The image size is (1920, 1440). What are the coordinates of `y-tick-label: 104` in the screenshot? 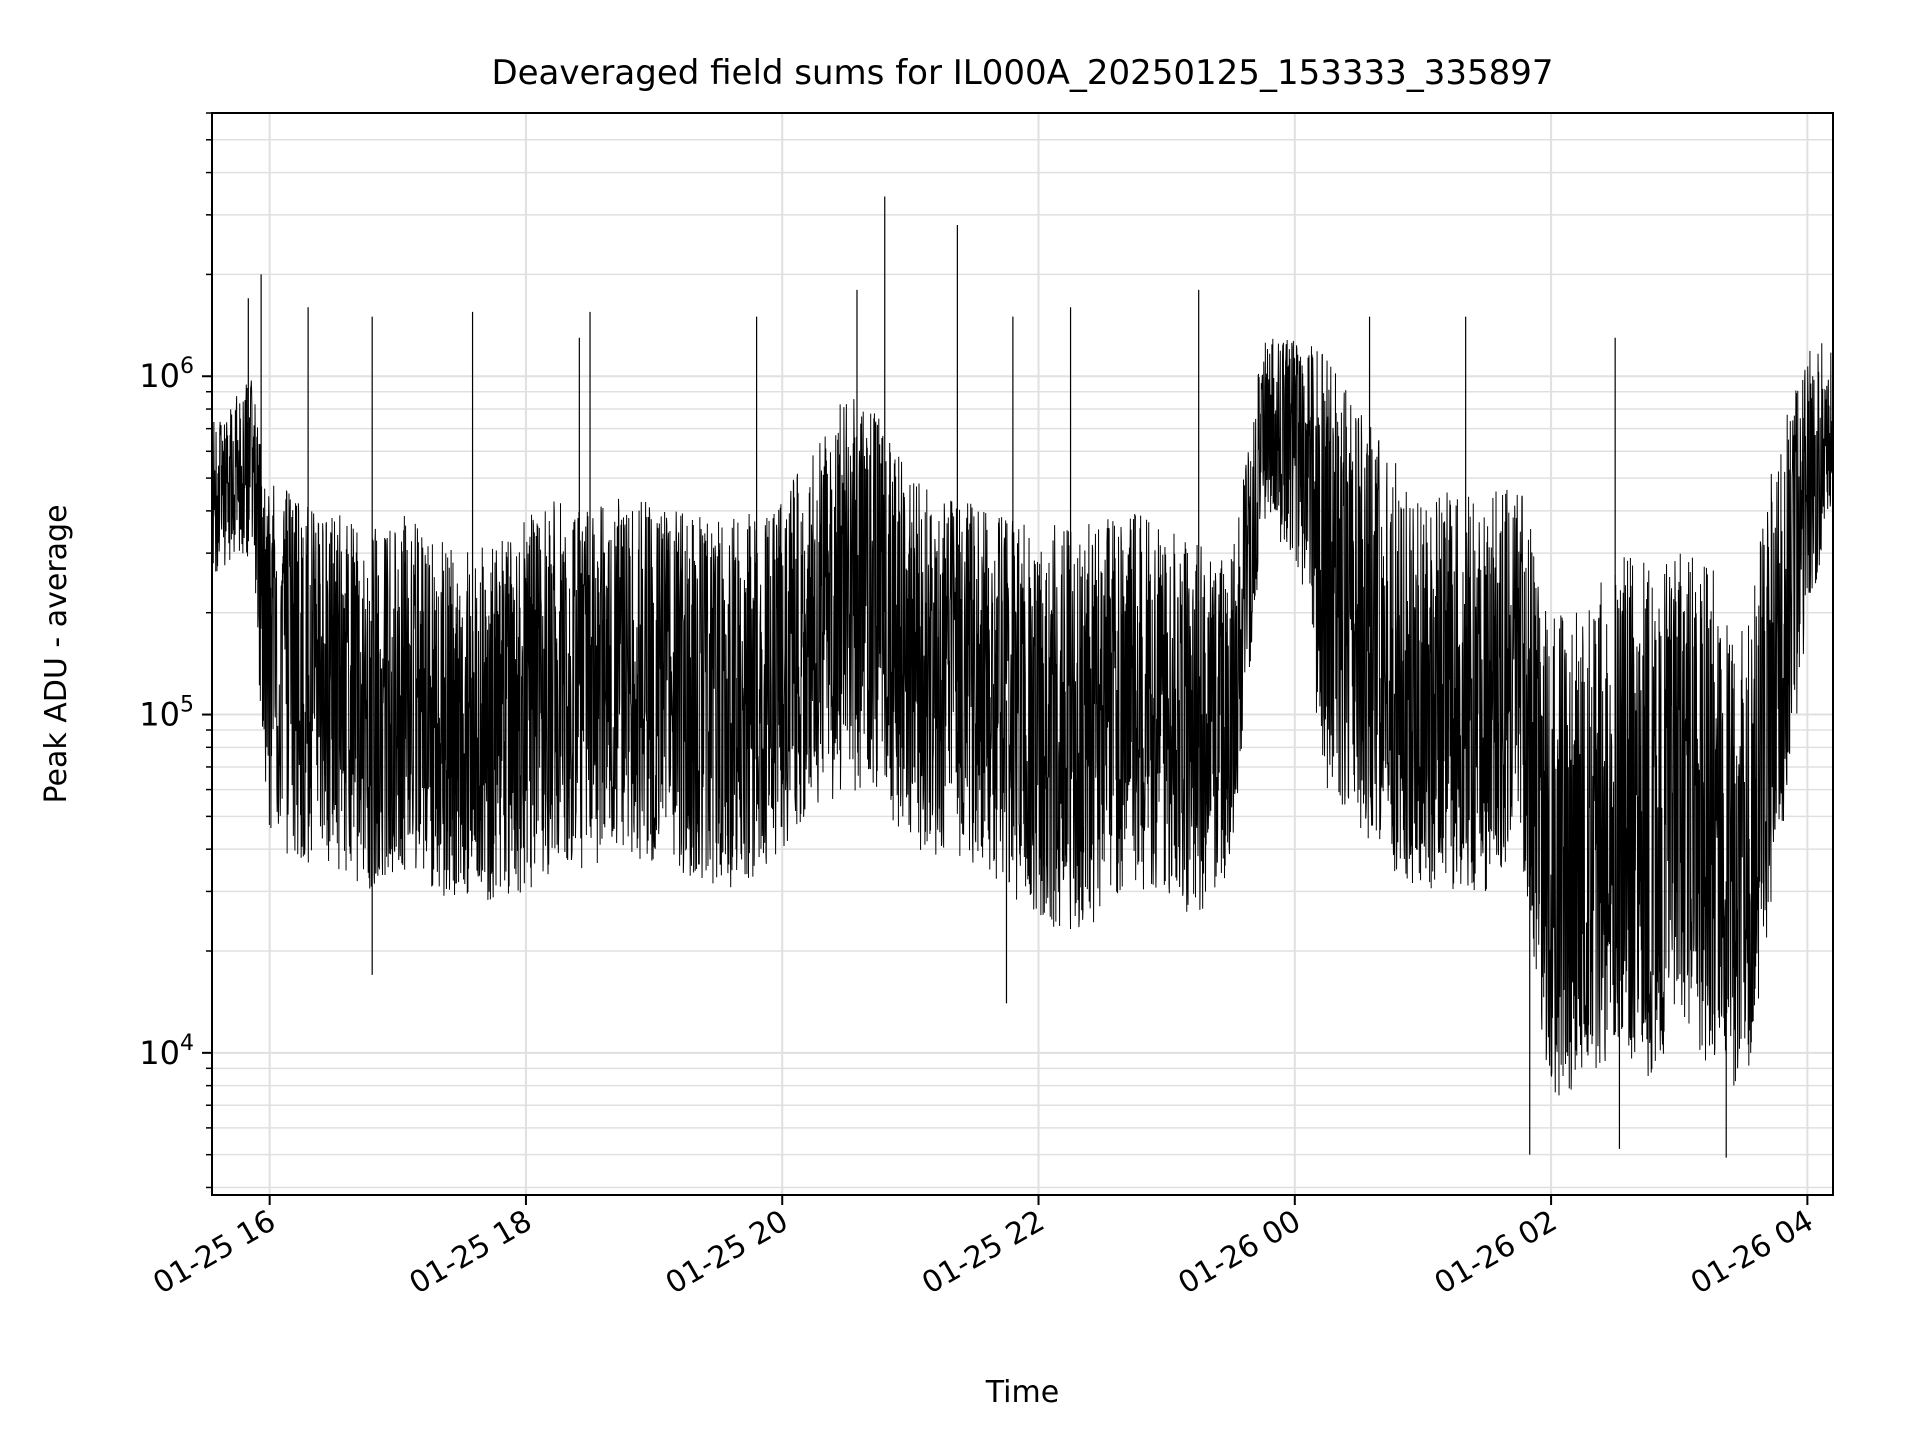 It's located at (166, 1051).